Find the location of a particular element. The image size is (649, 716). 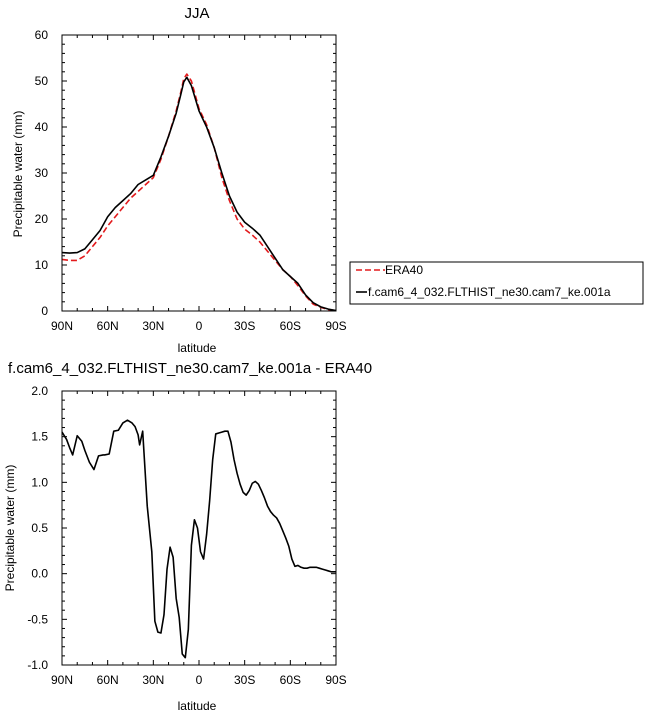

bottom-chart-series is located at coordinates (198, 539).